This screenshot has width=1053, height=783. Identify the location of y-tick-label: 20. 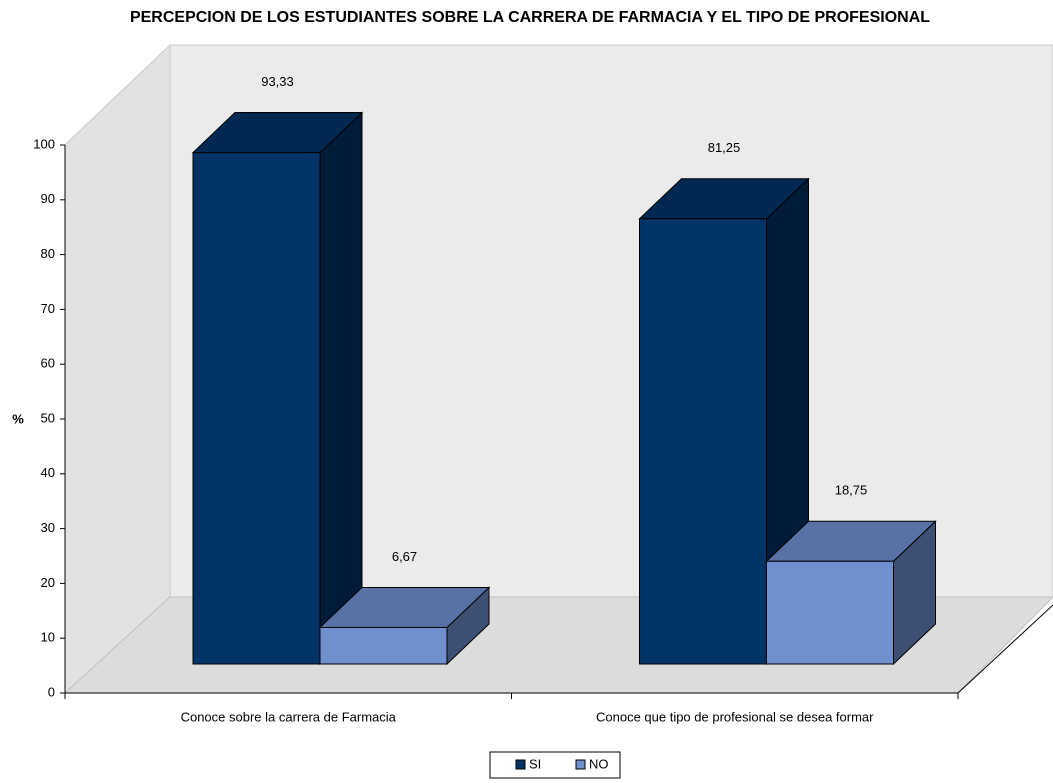
(48, 582).